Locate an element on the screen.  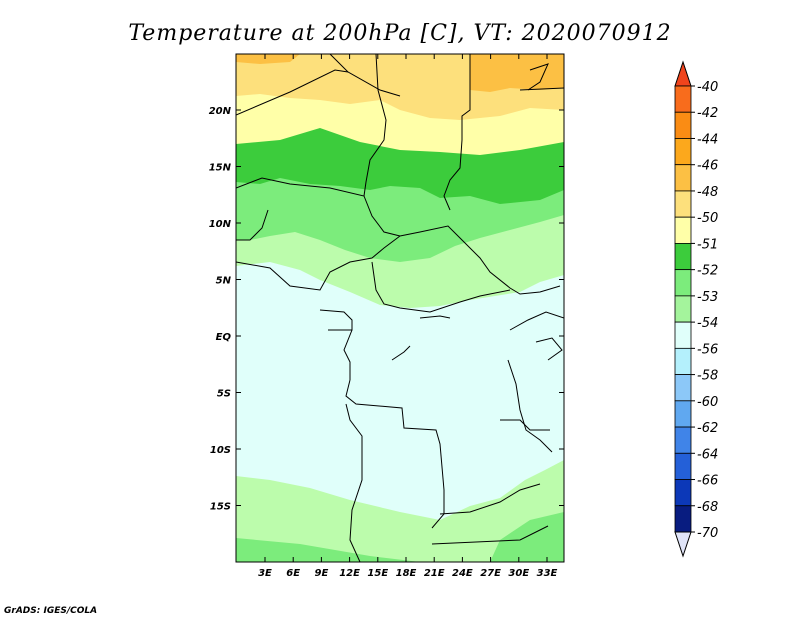
lon-tick-label: 21E is located at coordinates (434, 573).